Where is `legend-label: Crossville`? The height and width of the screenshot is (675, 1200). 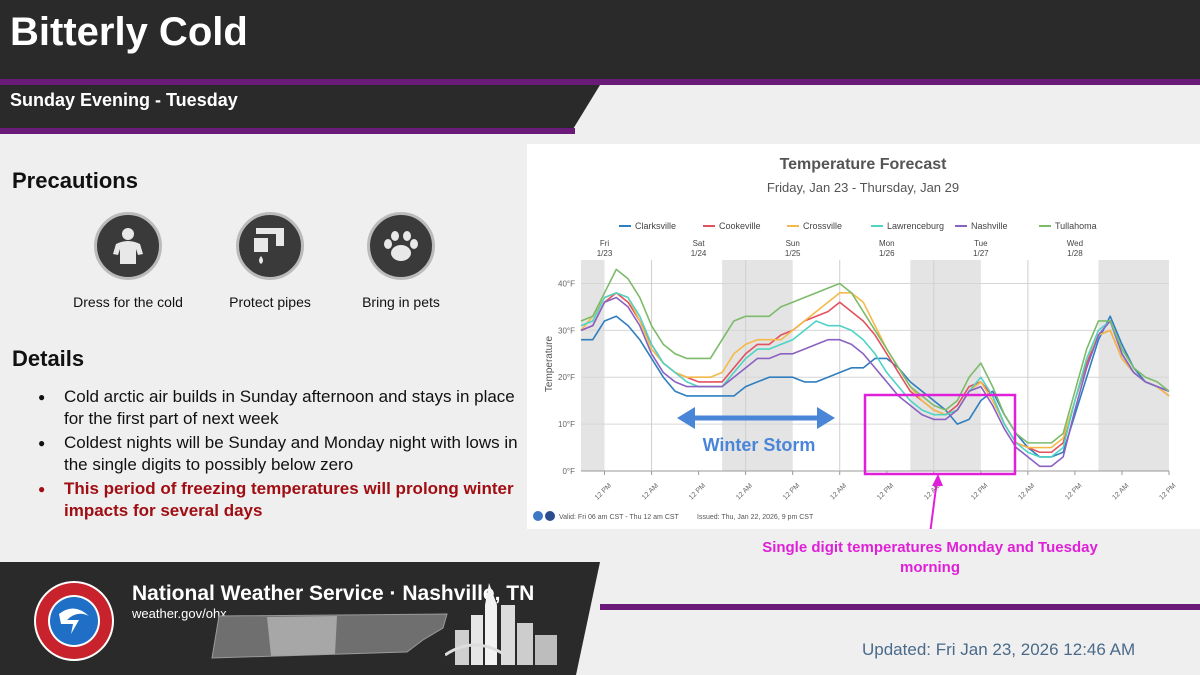
legend-label: Crossville is located at coordinates (822, 226).